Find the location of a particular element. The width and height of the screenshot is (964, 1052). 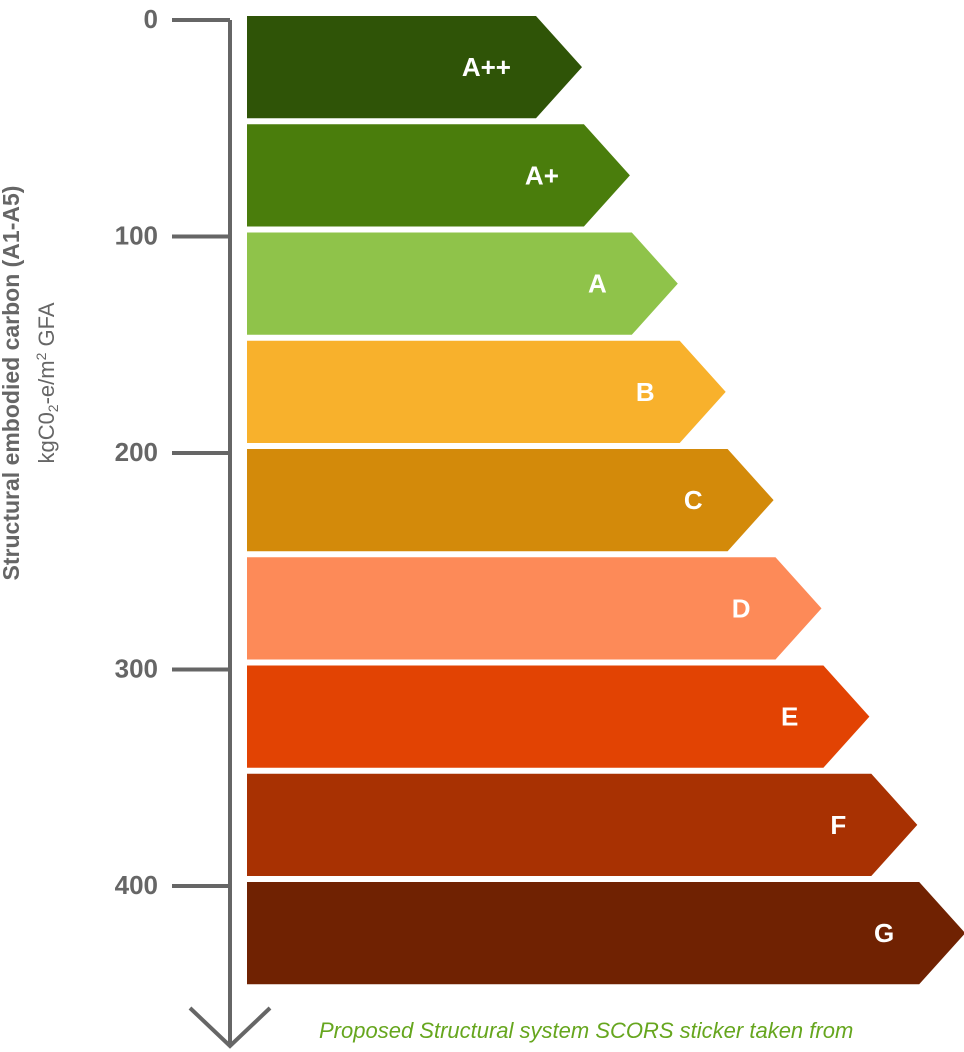

rating-band-d is located at coordinates (534, 608).